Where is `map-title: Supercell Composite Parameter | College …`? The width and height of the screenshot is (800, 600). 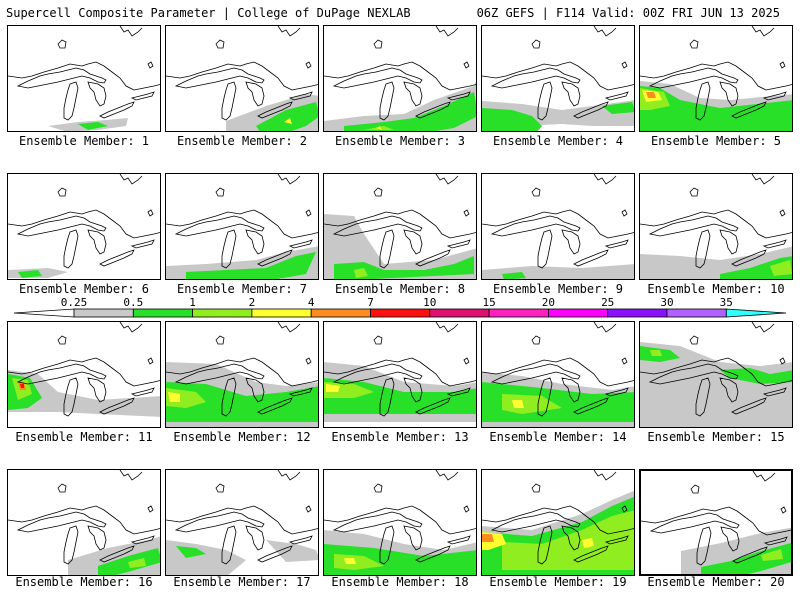
map-title: Supercell Composite Parameter | College … is located at coordinates (208, 13).